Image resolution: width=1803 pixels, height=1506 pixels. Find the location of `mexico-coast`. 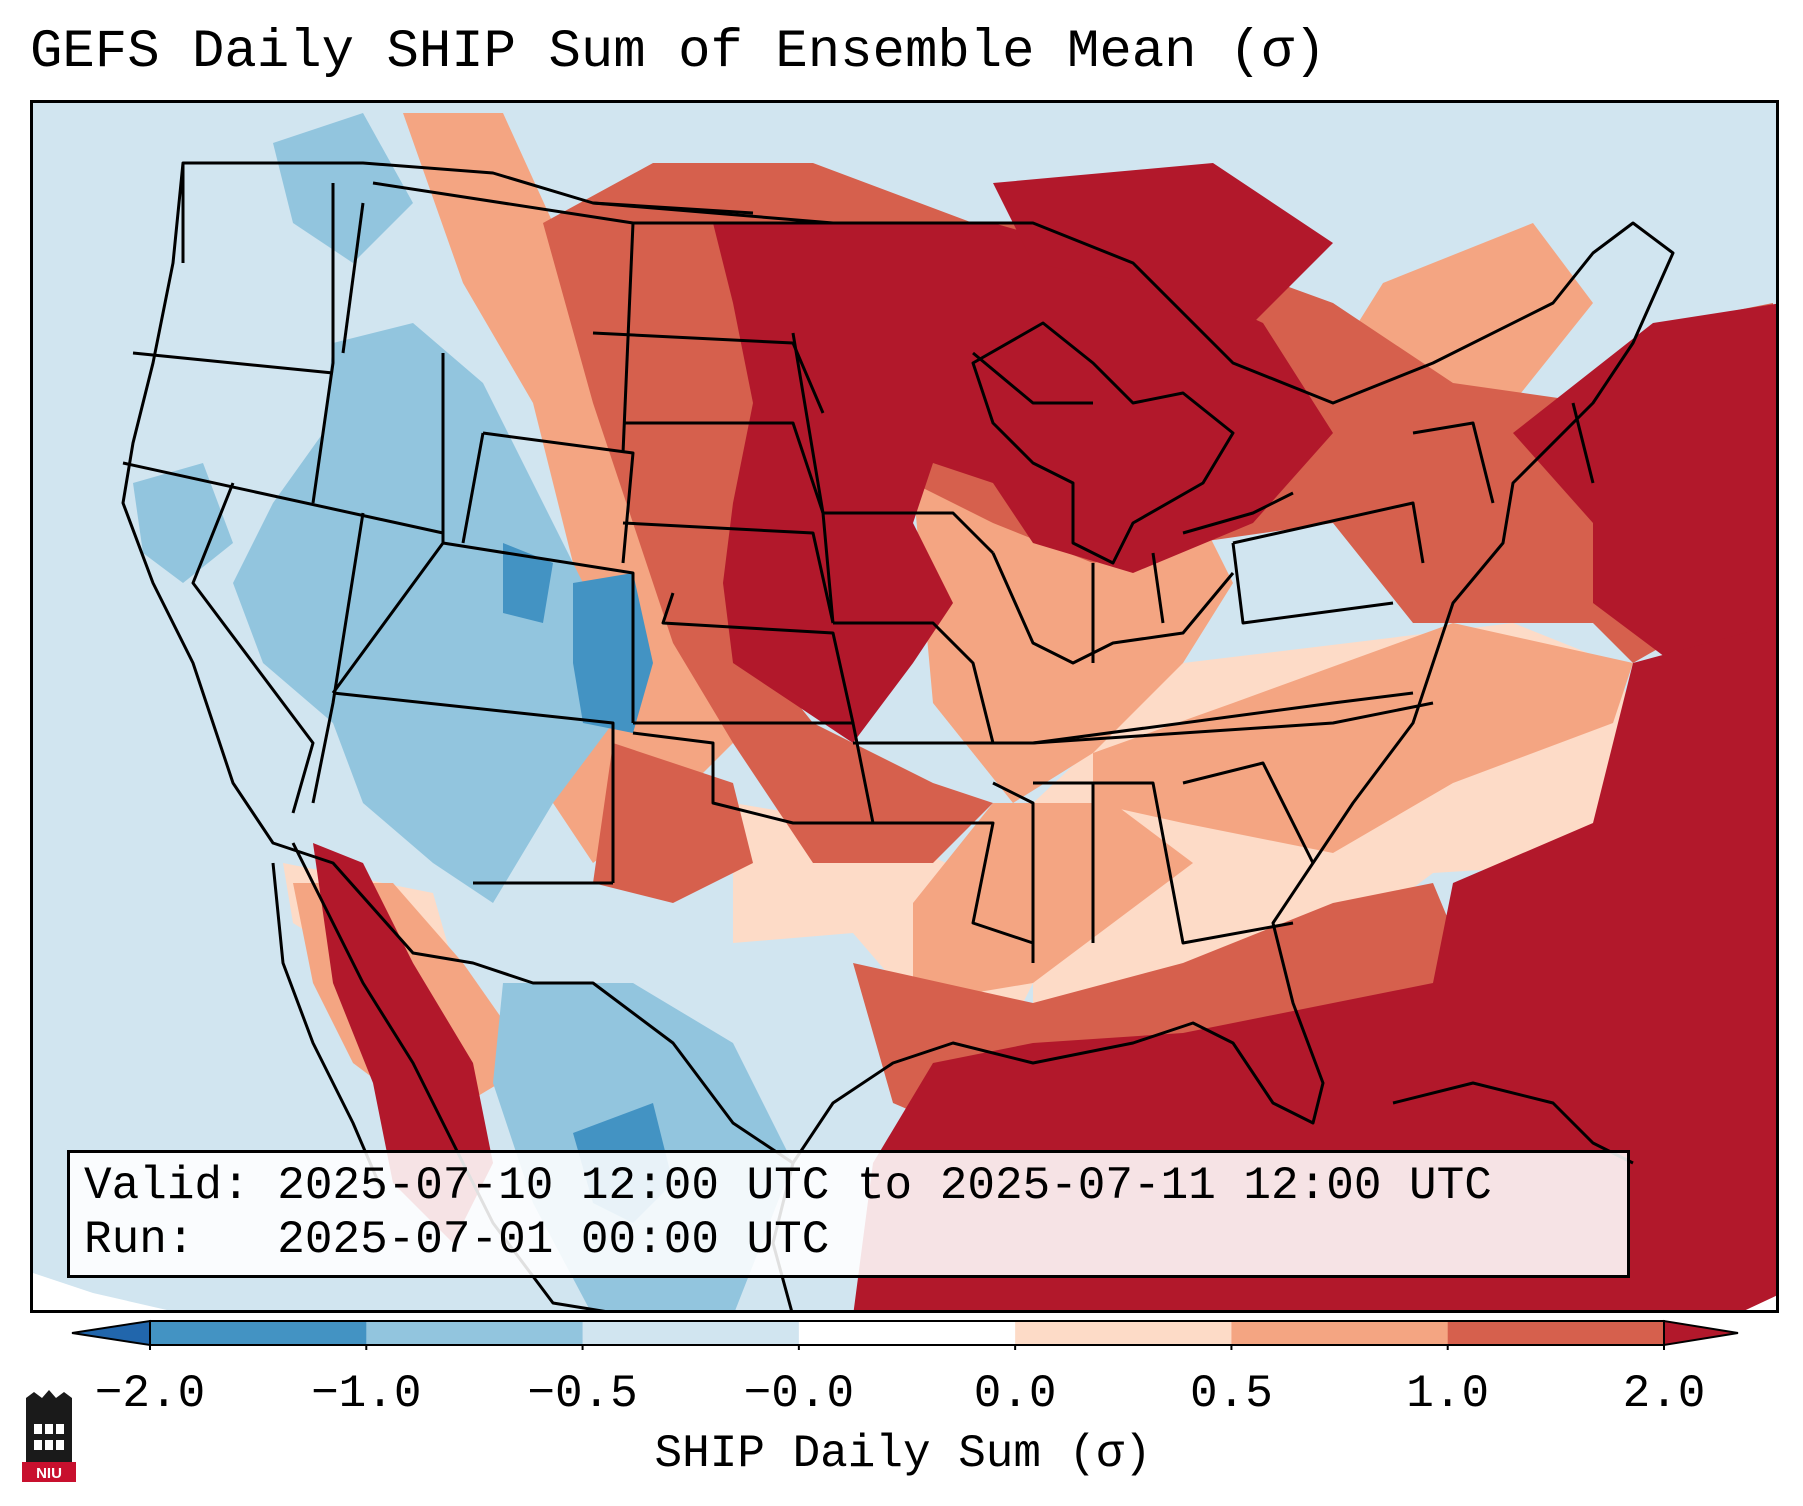

mexico-coast is located at coordinates (448, 1076).